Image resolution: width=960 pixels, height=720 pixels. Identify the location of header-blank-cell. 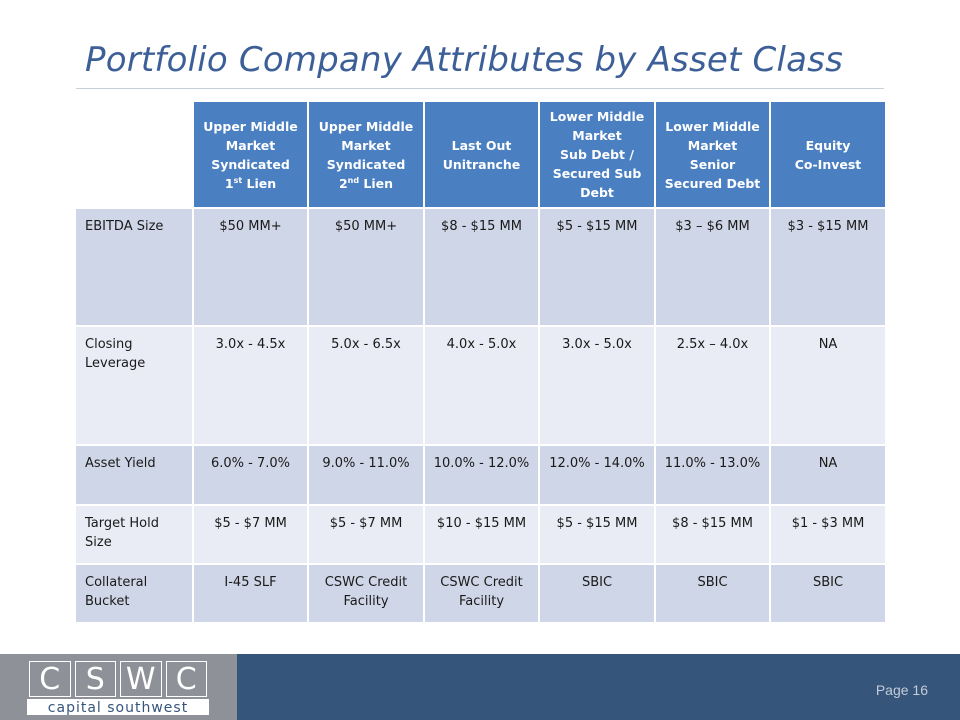
(134, 154).